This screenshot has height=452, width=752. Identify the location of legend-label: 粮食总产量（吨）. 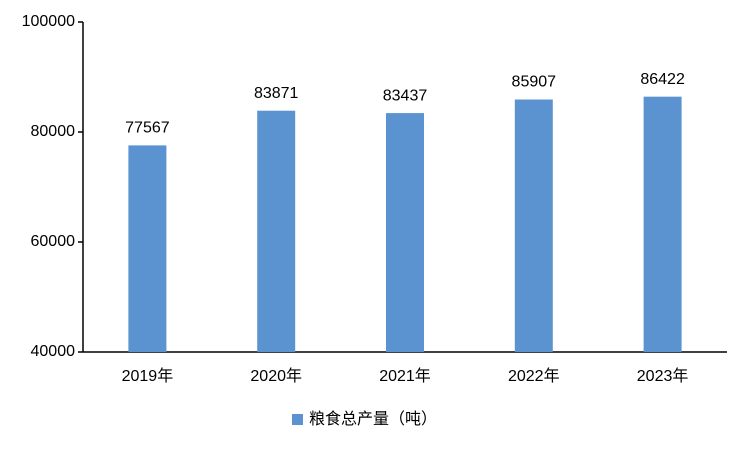
(373, 419).